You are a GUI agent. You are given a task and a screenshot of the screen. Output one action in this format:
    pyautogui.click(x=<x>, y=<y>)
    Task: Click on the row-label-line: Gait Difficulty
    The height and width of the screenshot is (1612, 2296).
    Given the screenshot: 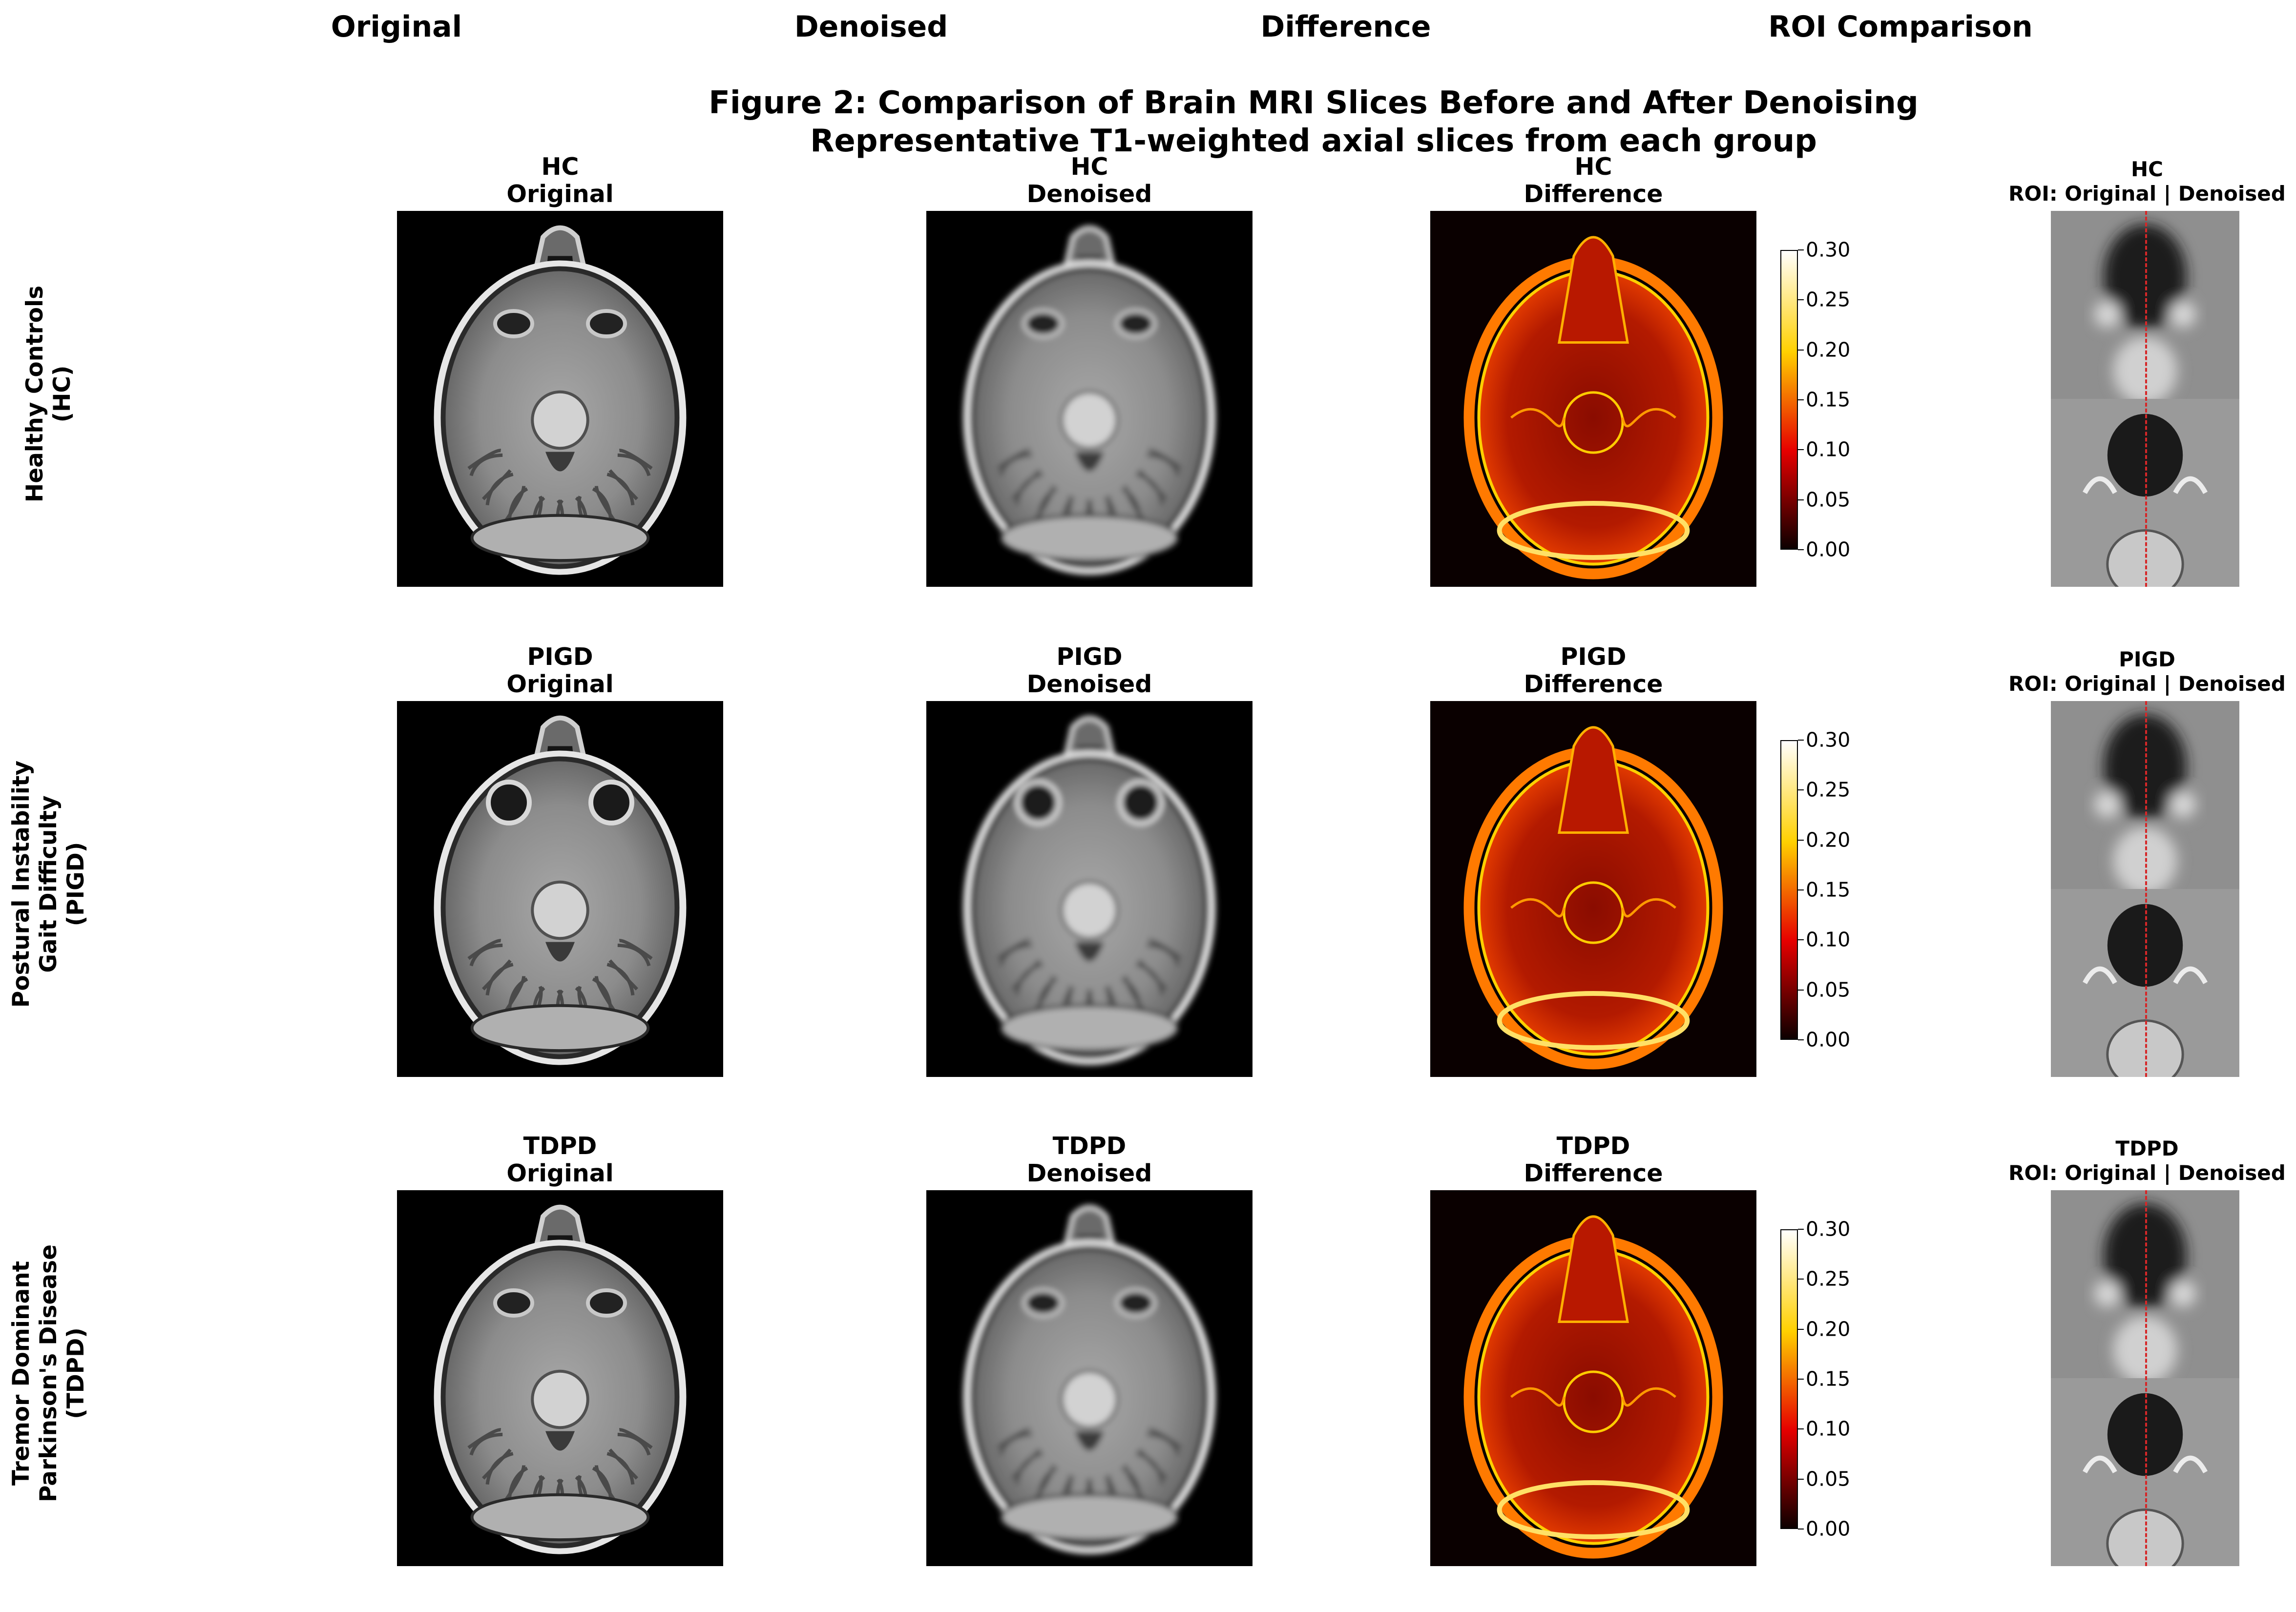 What is the action you would take?
    pyautogui.click(x=48, y=884)
    